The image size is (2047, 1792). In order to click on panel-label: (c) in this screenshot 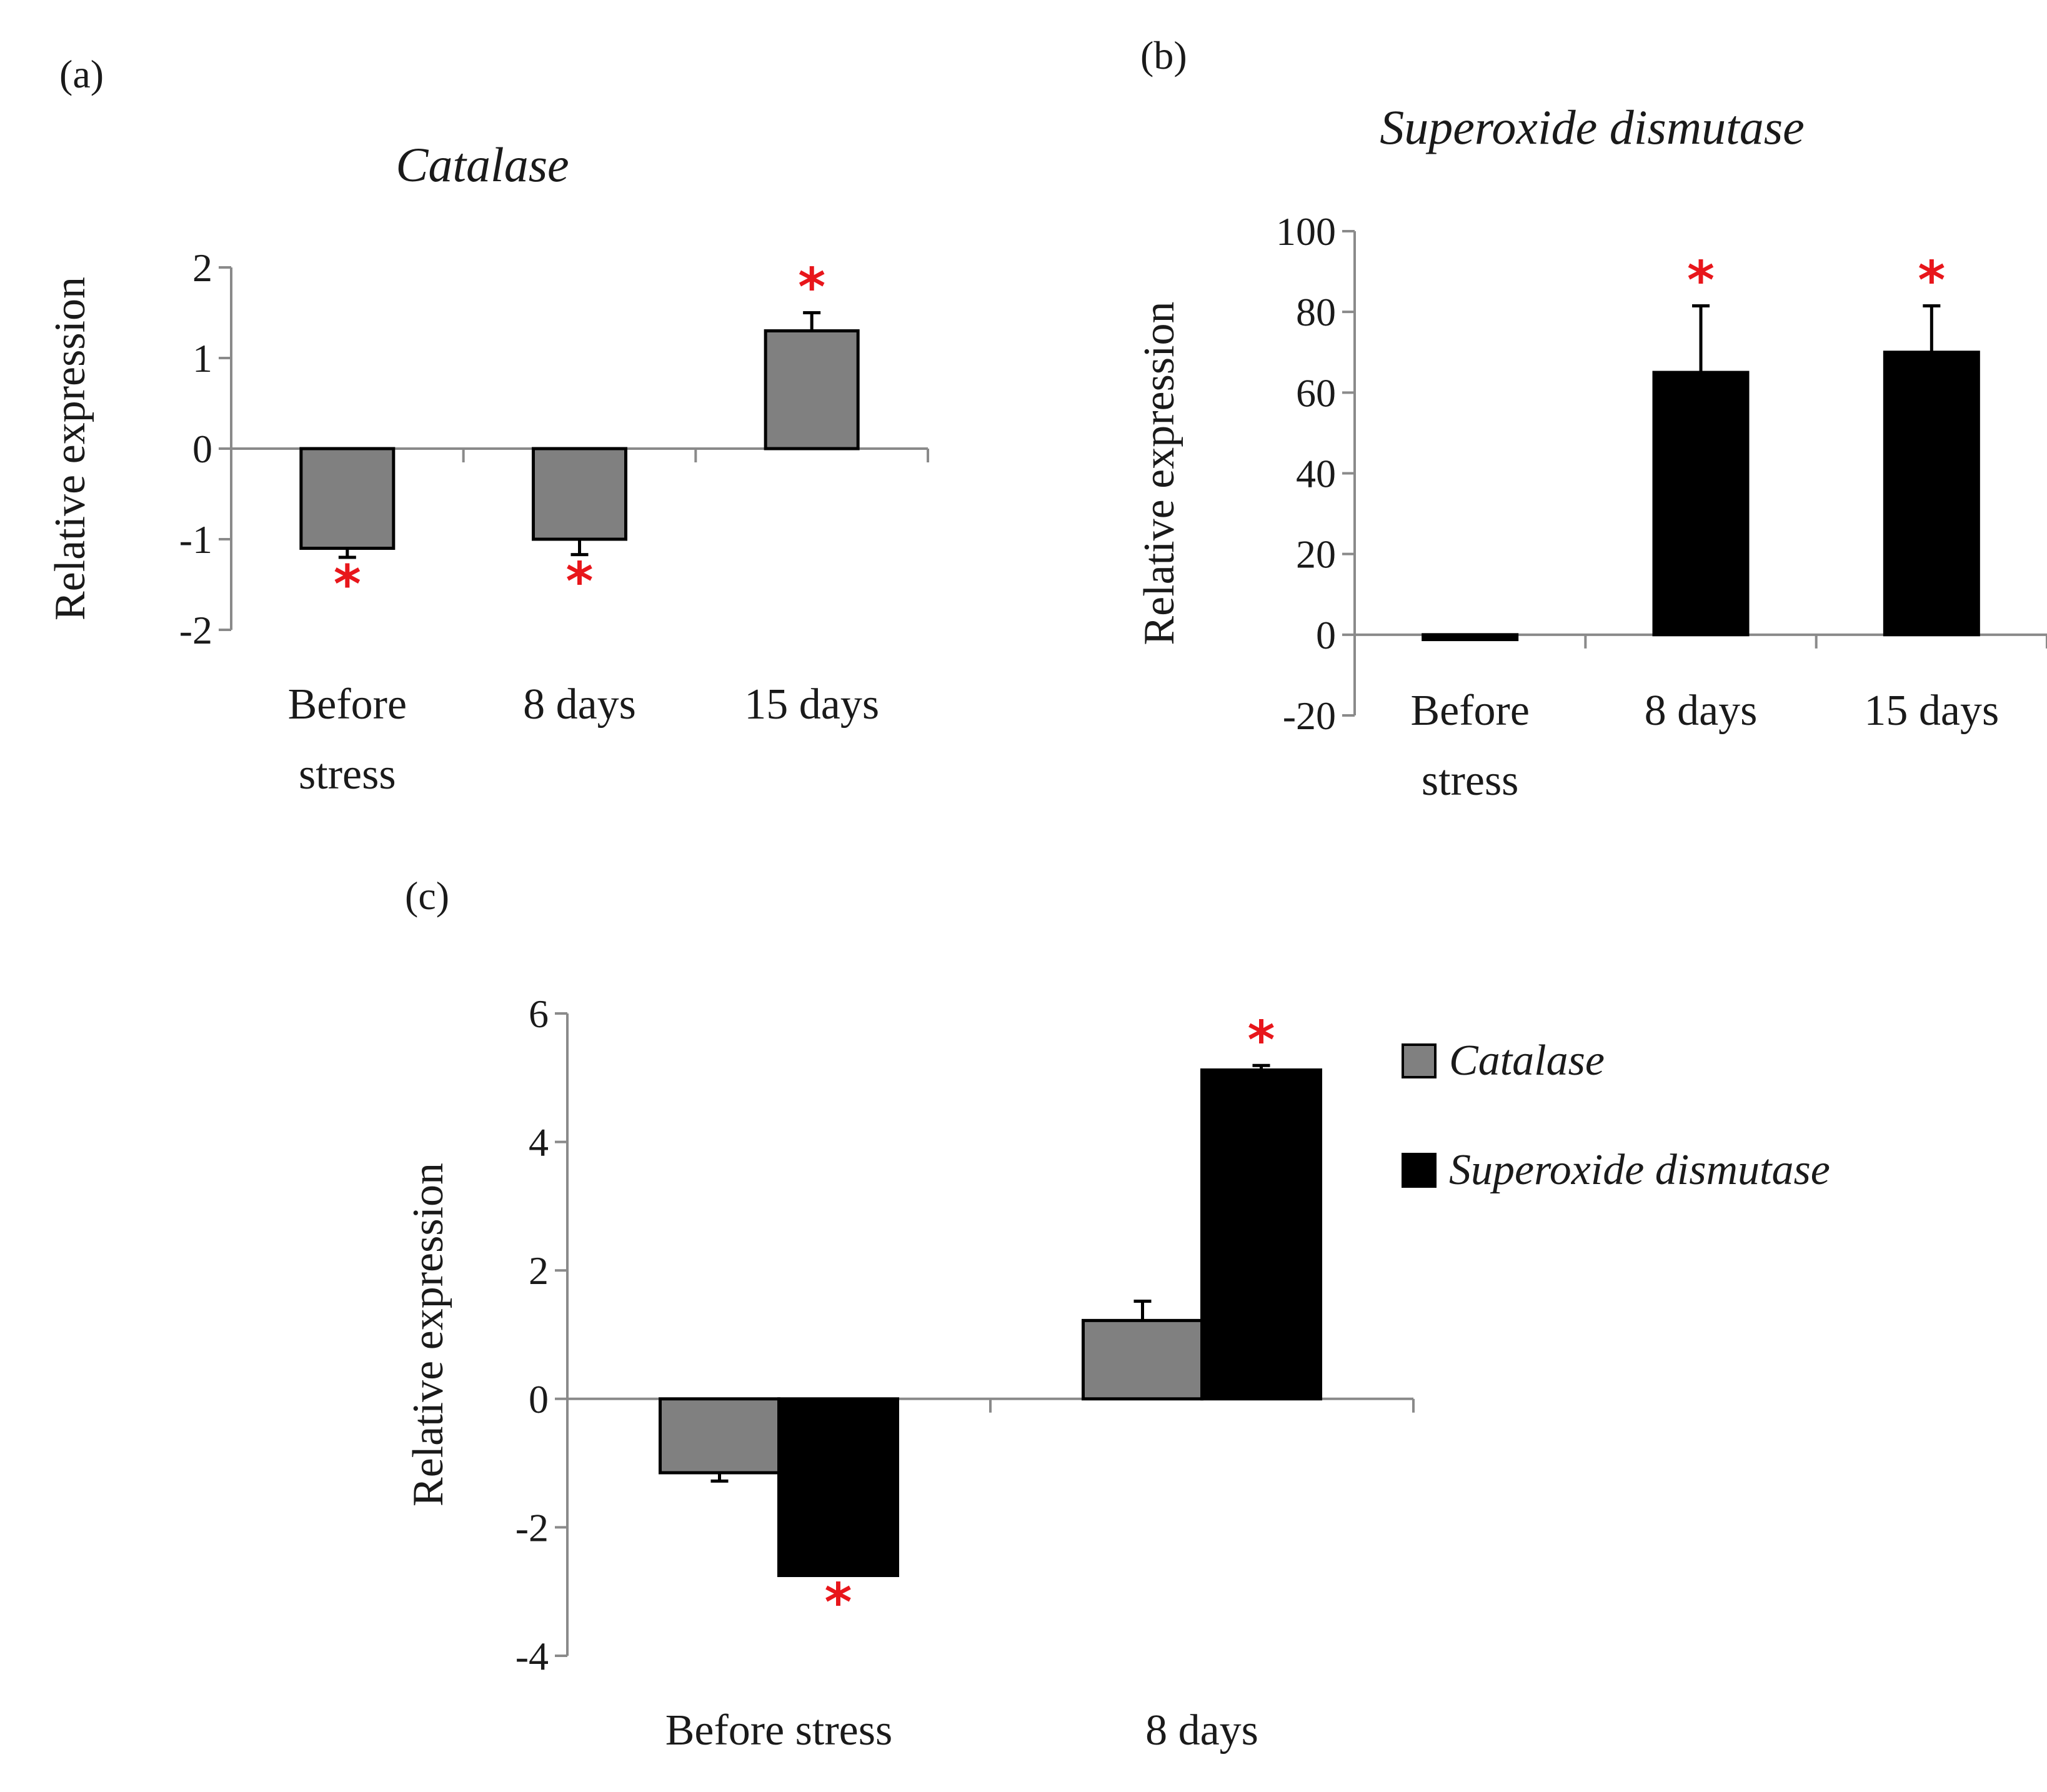, I will do `click(427, 896)`.